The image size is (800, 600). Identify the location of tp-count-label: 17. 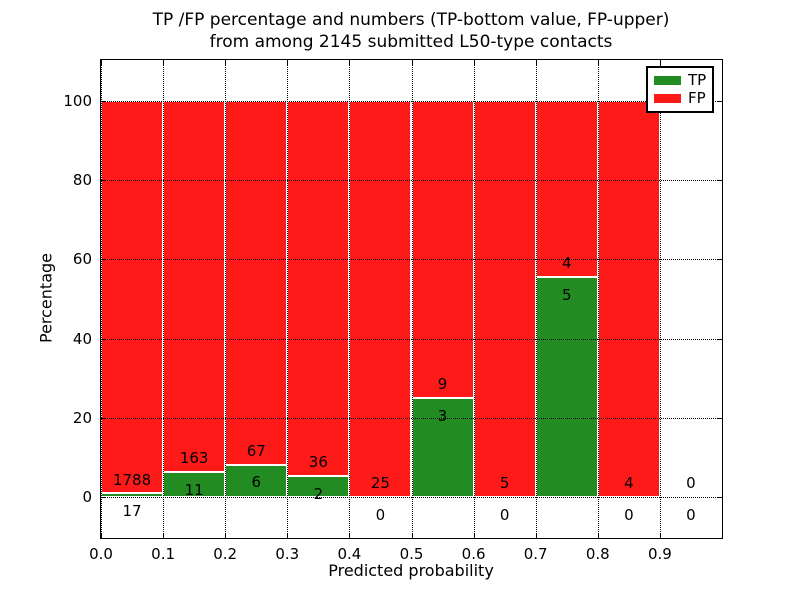
(132, 511).